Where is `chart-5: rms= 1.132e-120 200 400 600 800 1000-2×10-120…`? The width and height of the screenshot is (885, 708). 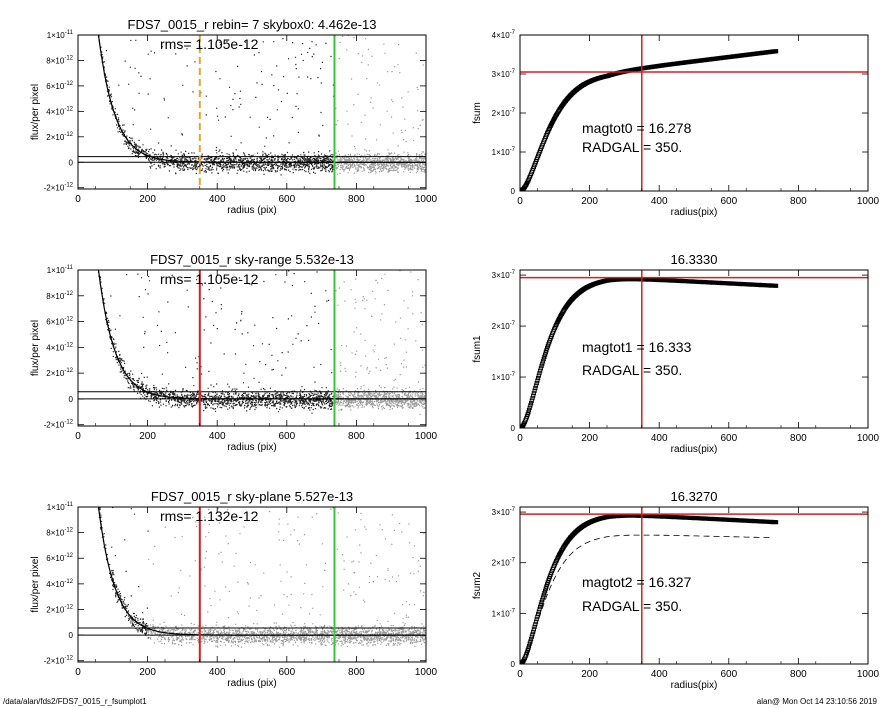 chart-5: rms= 1.132e-120 200 400 600 800 1000-2×10-120… is located at coordinates (234, 589).